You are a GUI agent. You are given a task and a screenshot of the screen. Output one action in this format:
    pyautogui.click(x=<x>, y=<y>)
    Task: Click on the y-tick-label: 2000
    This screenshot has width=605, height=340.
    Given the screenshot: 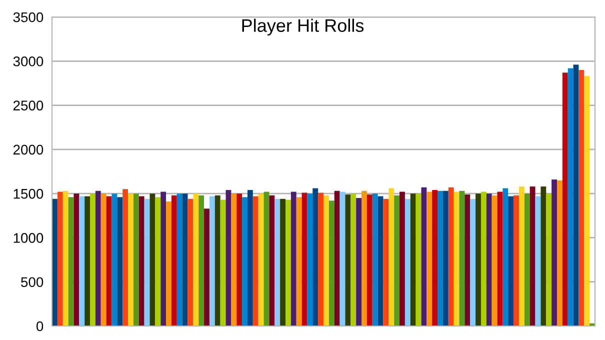 What is the action you would take?
    pyautogui.click(x=28, y=149)
    